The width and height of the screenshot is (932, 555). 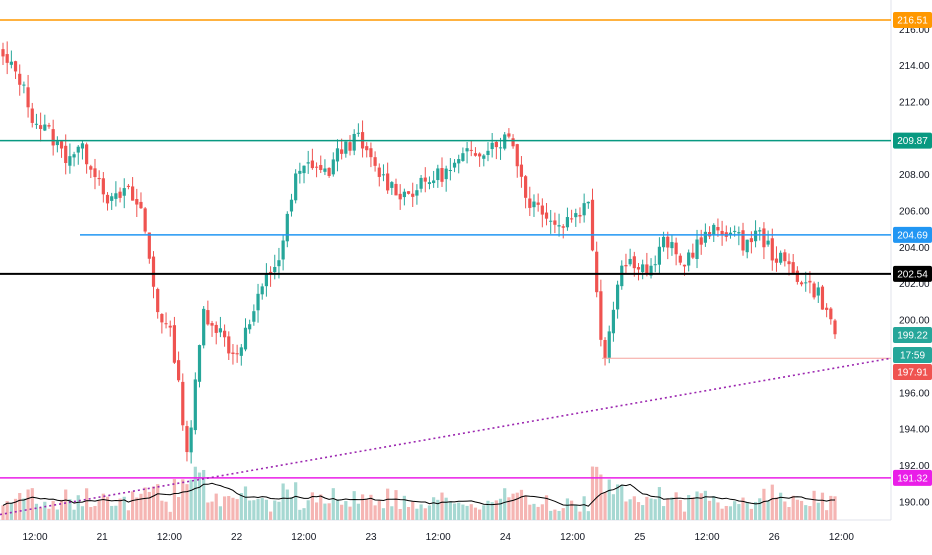 I want to click on volume-layer, so click(x=419, y=493).